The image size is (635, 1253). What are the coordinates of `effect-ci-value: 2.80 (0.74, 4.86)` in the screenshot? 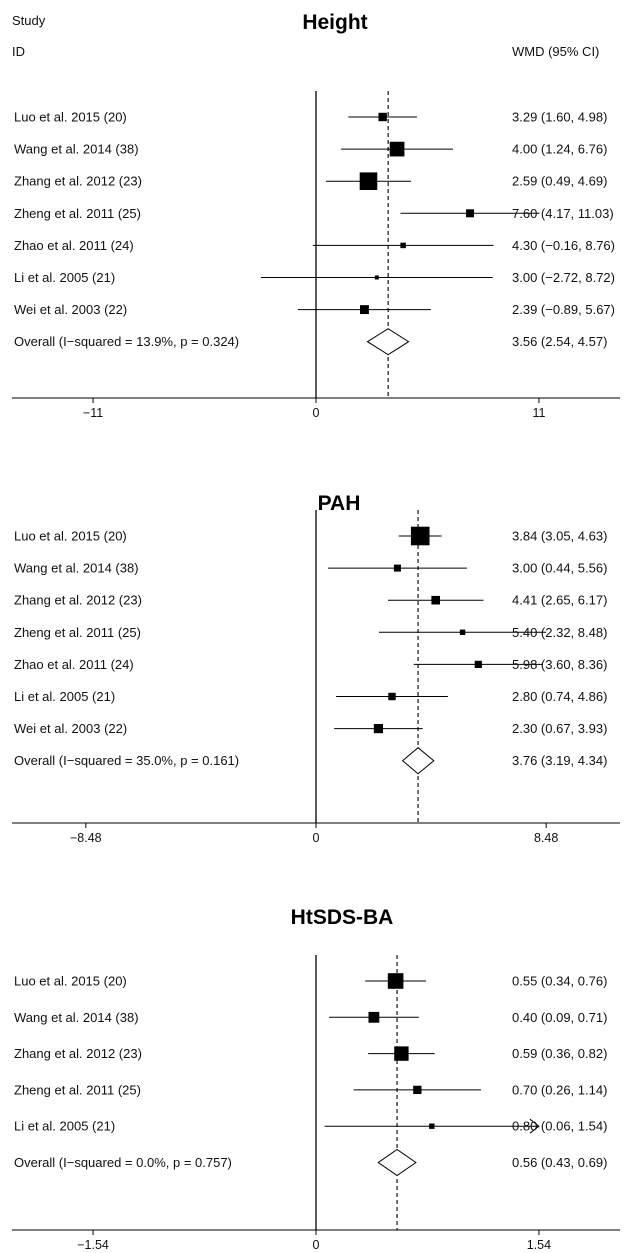 It's located at (559, 696).